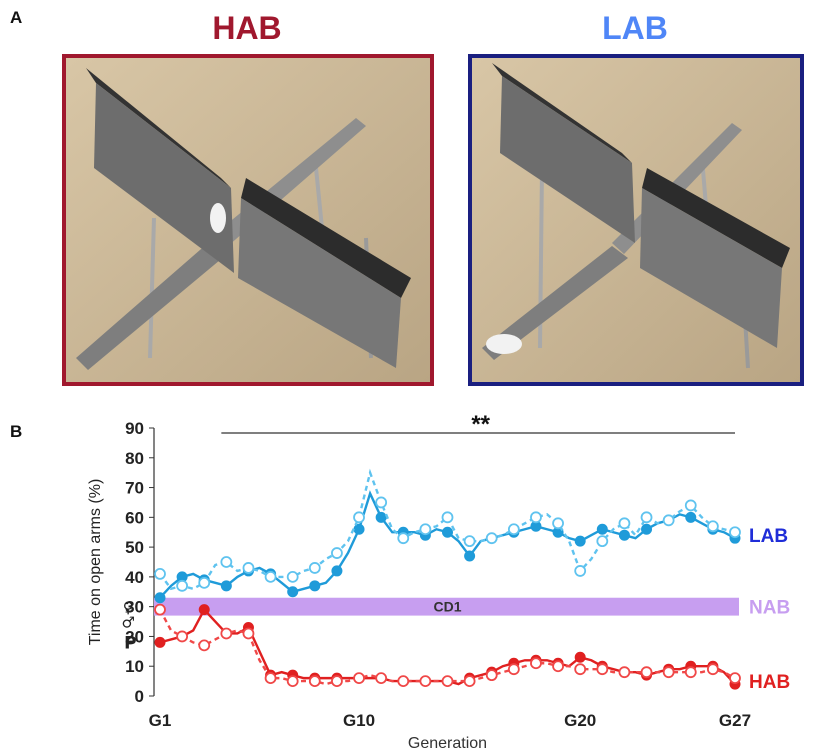 This screenshot has width=818, height=756. Describe the element at coordinates (95, 562) in the screenshot. I see `y-axis-label: Time on open arms (%)` at that location.